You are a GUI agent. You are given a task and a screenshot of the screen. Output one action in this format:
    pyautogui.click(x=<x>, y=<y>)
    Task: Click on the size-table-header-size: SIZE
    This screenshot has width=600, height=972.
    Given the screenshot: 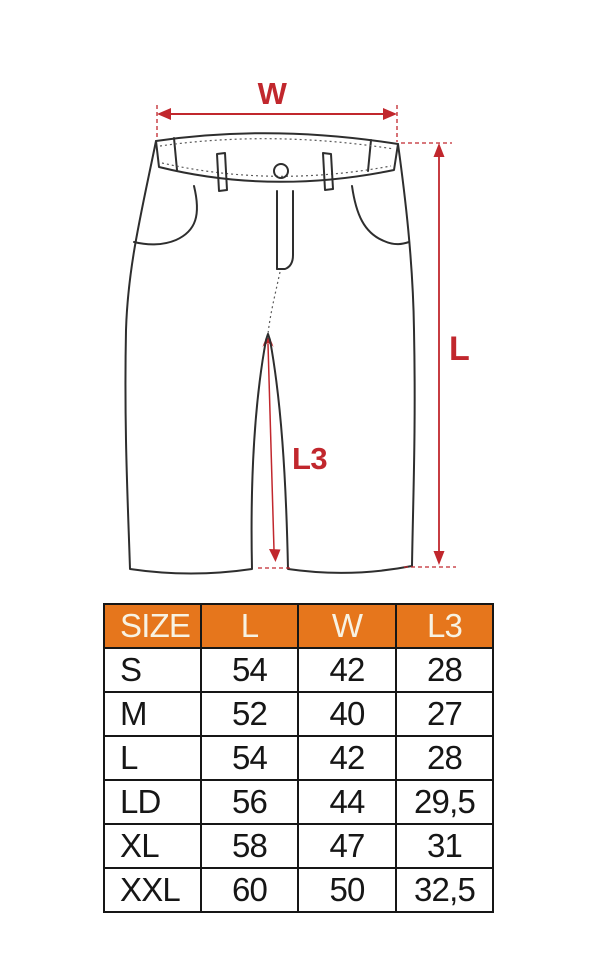 What is the action you would take?
    pyautogui.click(x=152, y=626)
    